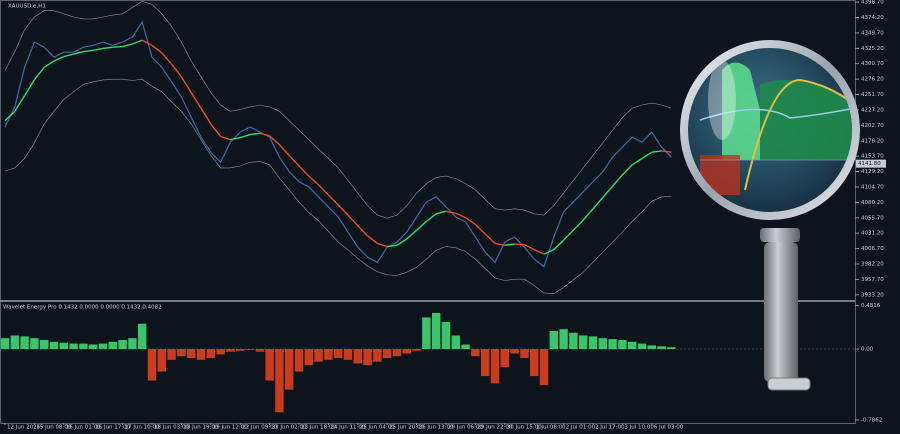 The image size is (900, 434). What do you see at coordinates (872, 95) in the screenshot?
I see `y-tick-label: 4251.70` at bounding box center [872, 95].